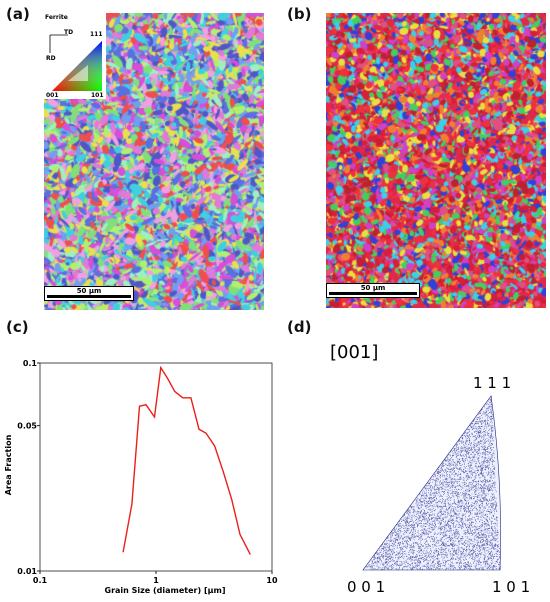 The image size is (550, 602). What do you see at coordinates (354, 352) in the screenshot?
I see `ipf-title: [001]` at bounding box center [354, 352].